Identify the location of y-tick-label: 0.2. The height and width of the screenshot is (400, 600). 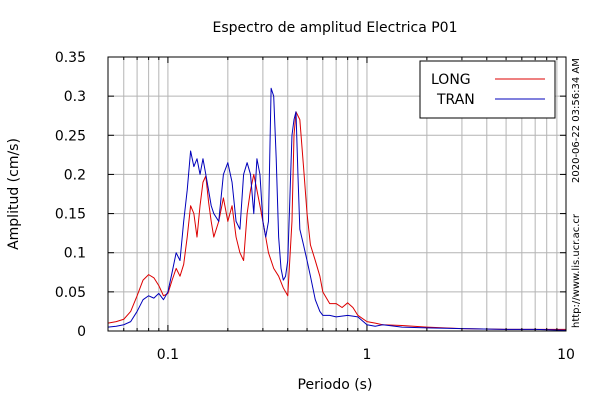
(75, 175).